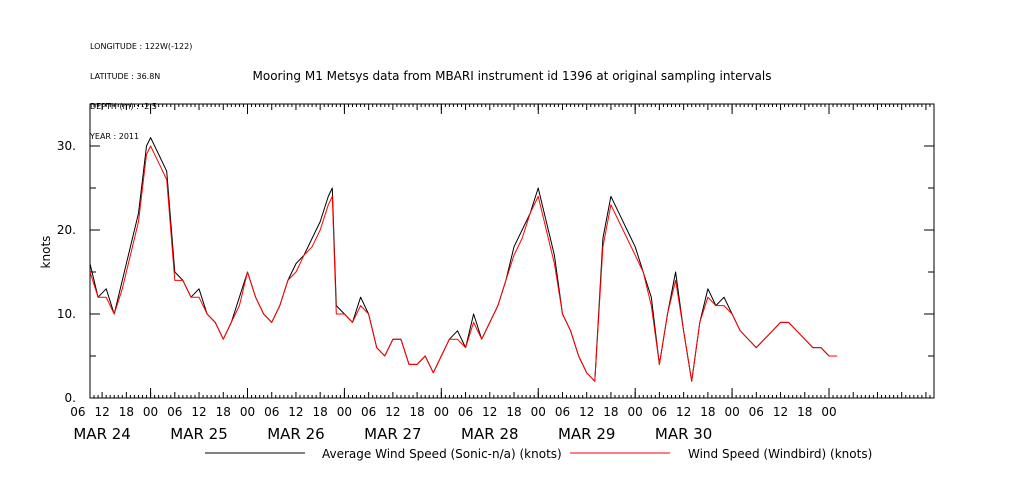 The image size is (1009, 504). Describe the element at coordinates (442, 454) in the screenshot. I see `legend-label-sonic: Average Wind Speed (Sonic-n/a) (knots)` at that location.